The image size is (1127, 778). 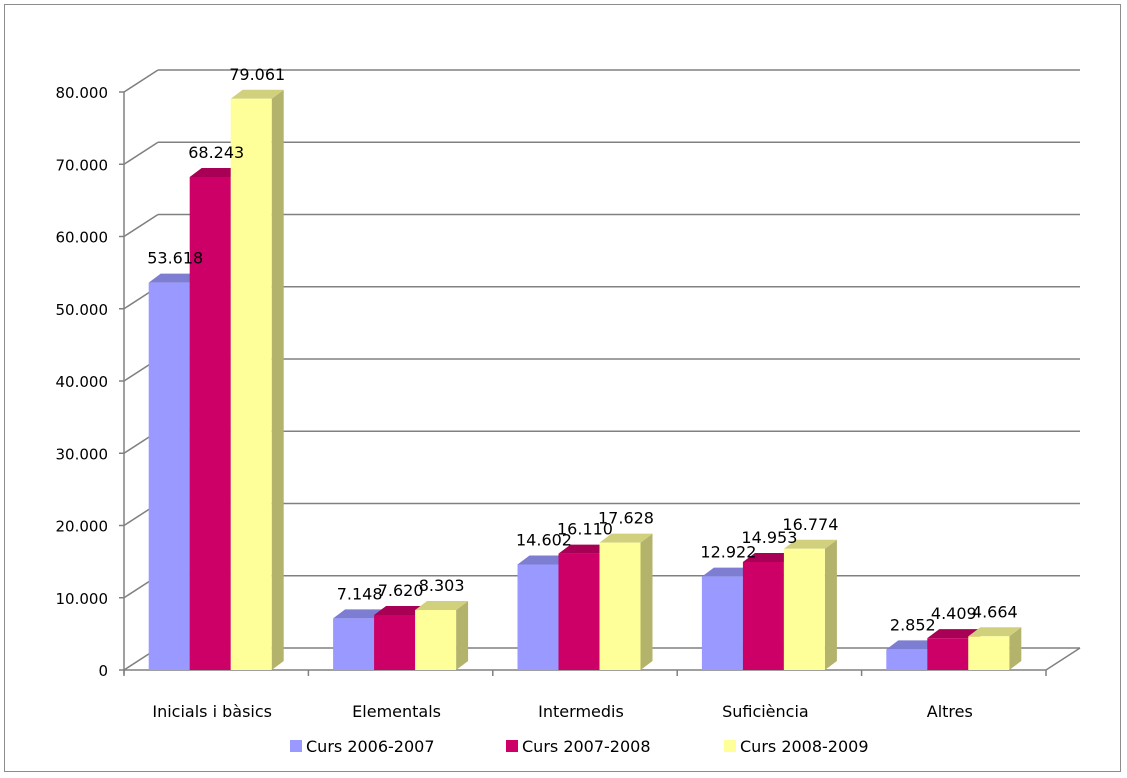 What do you see at coordinates (396, 711) in the screenshot?
I see `category-label: Elementals` at bounding box center [396, 711].